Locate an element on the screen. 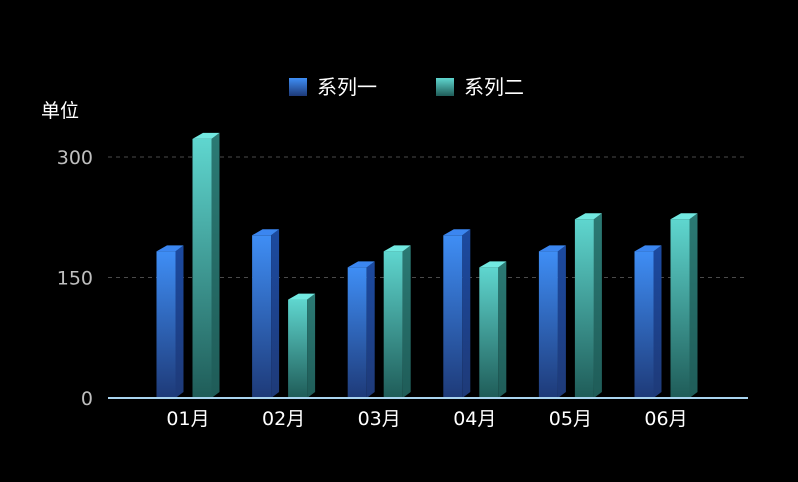  legend-label-series-1: 系列一 is located at coordinates (347, 87).